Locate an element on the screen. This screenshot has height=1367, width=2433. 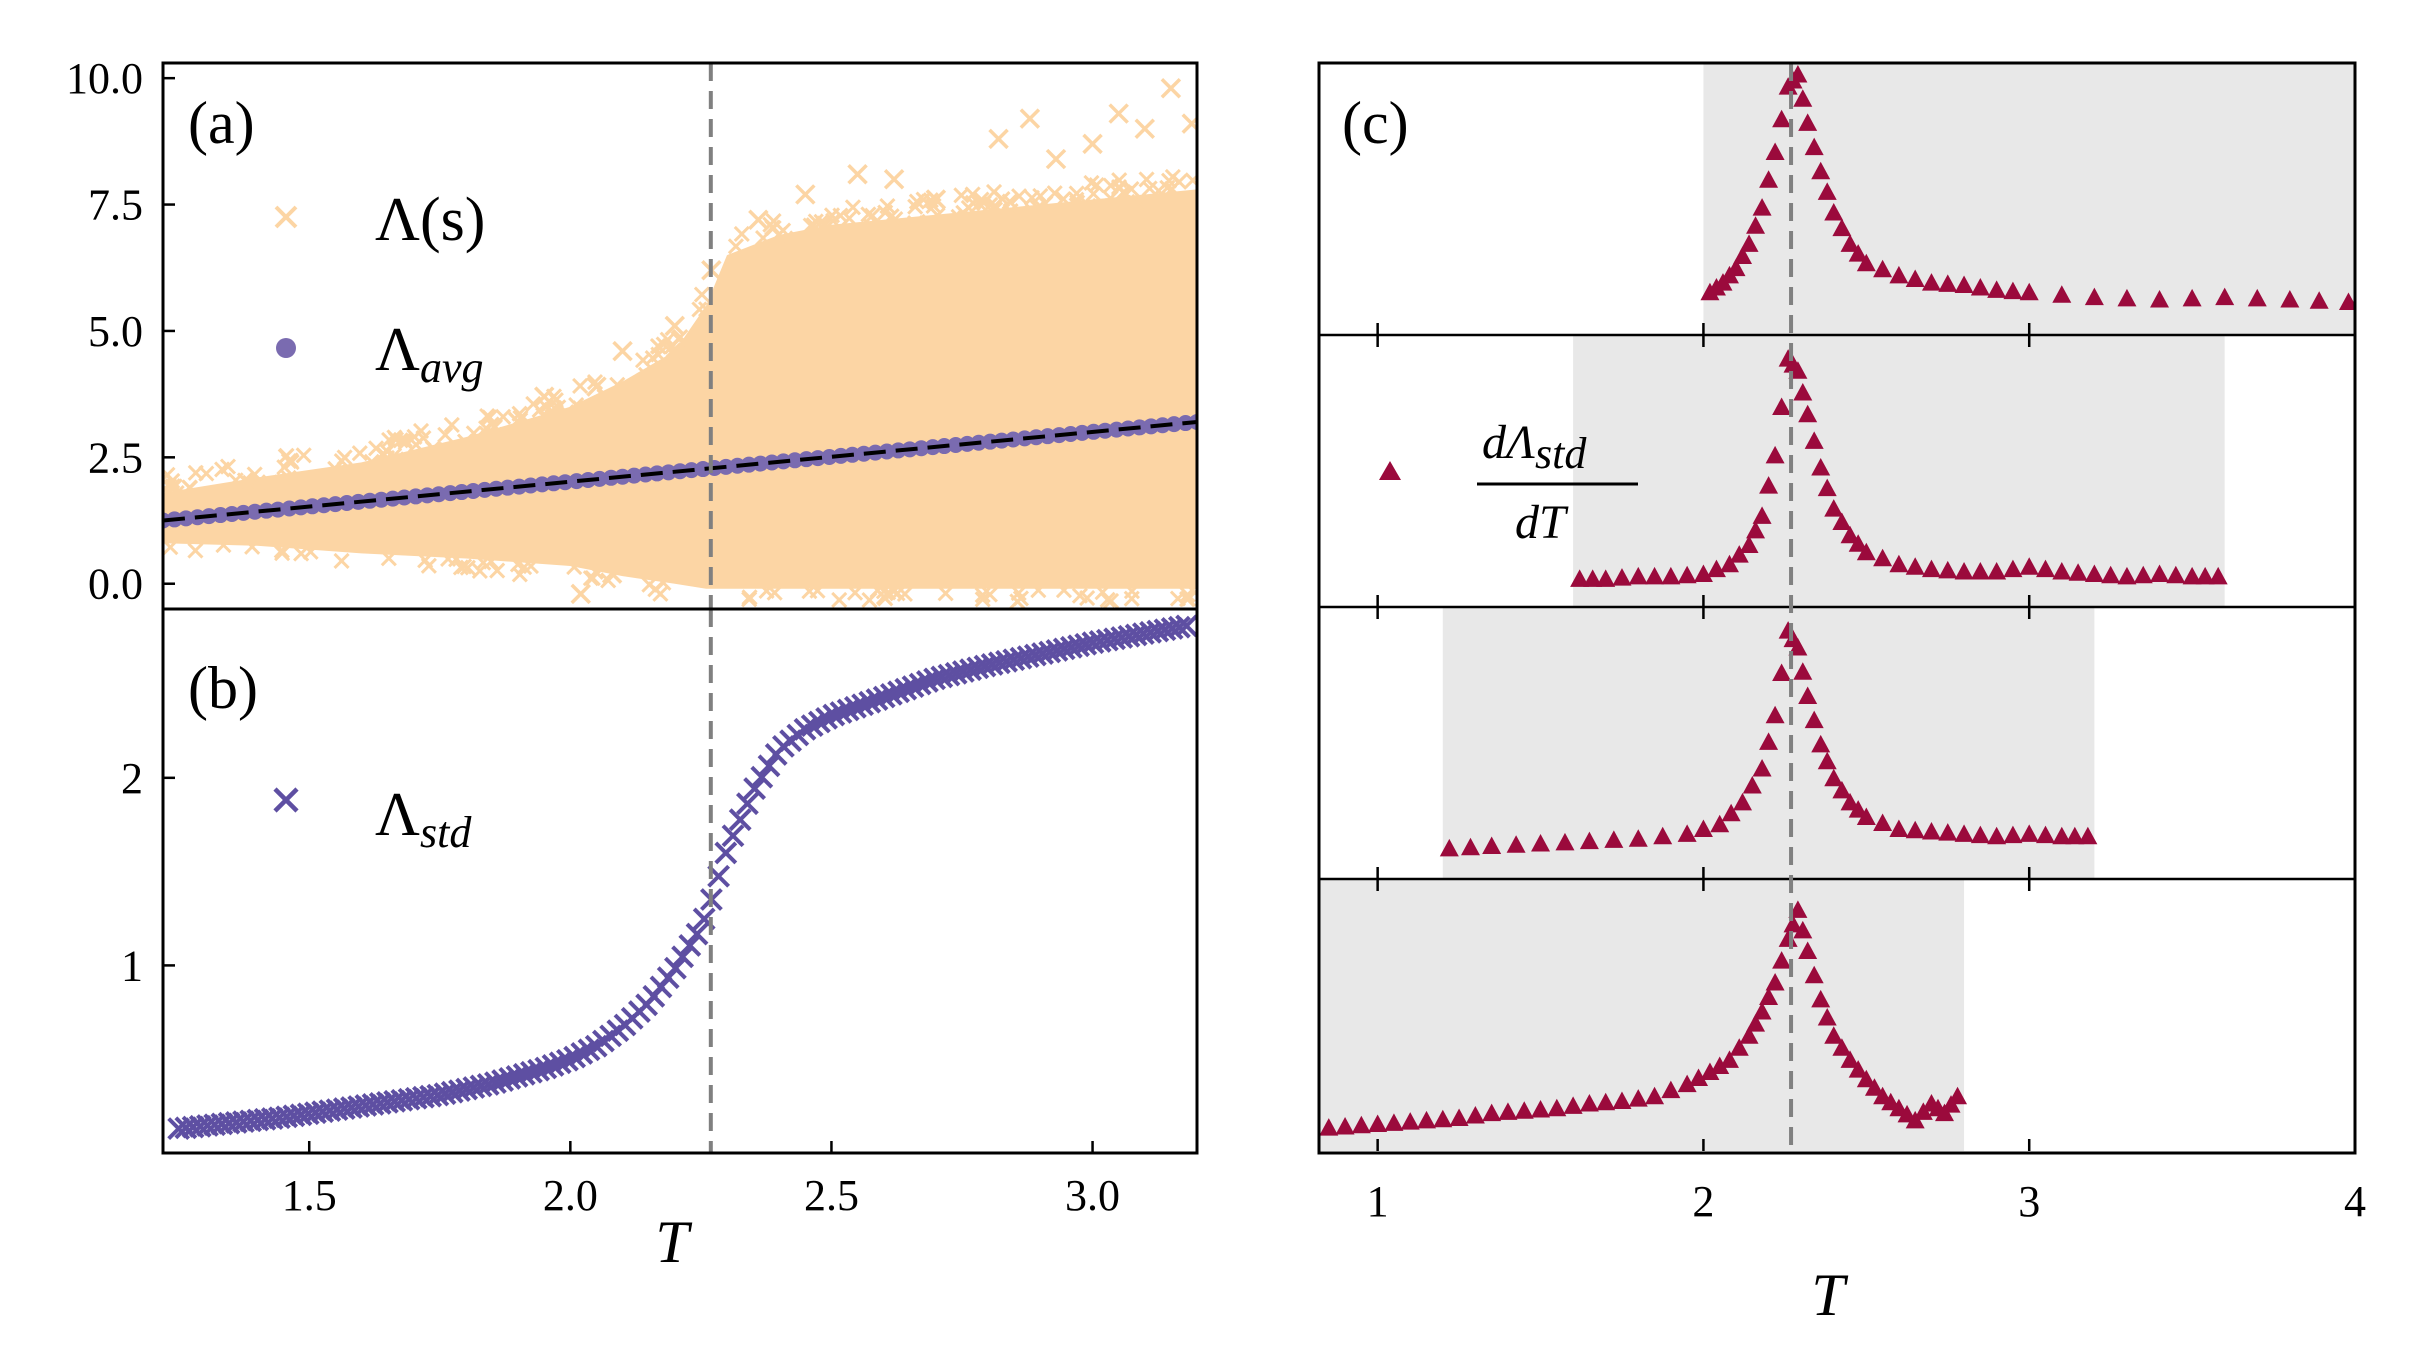
panel-a-y-tick-label: 10.0 is located at coordinates (104, 78).